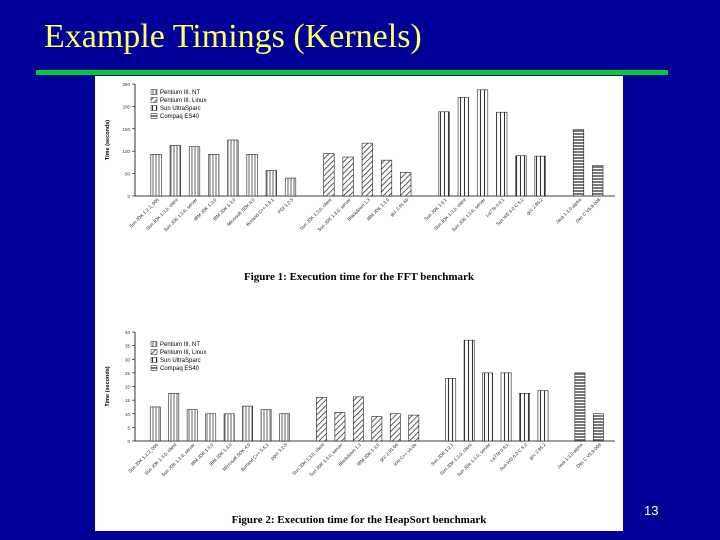  I want to click on y-tick-label: 200, so click(126, 106).